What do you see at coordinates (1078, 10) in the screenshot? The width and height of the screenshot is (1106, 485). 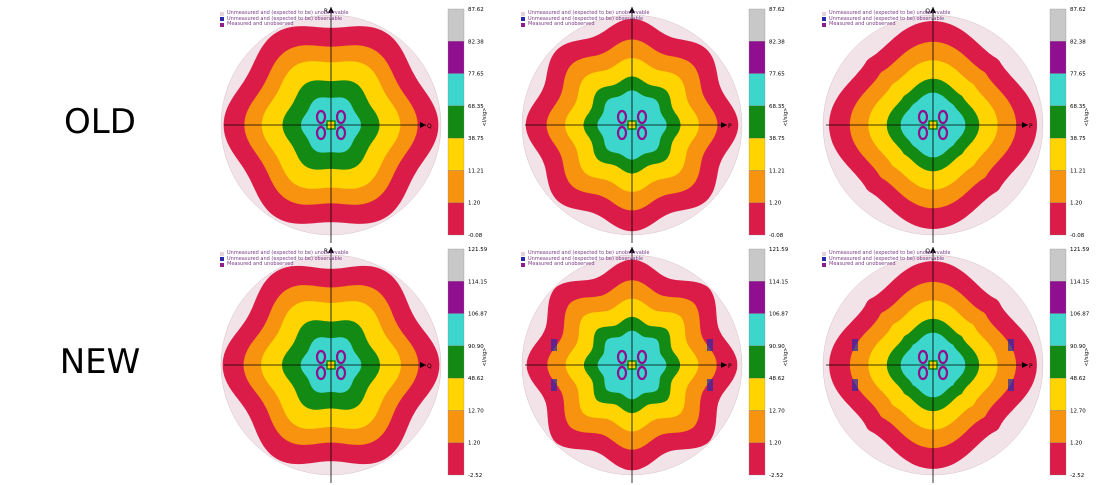 I see `colorbar-tick-label: 87.62` at bounding box center [1078, 10].